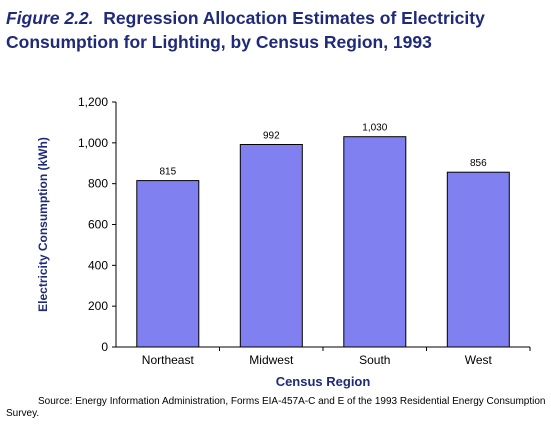 The height and width of the screenshot is (426, 551). Describe the element at coordinates (93, 102) in the screenshot. I see `y-tick-label: 1,200` at that location.